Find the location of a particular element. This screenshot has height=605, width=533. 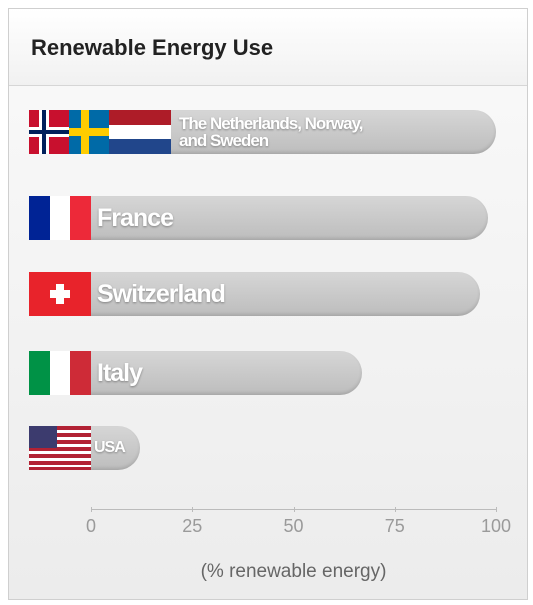

x-tick-label: 25 is located at coordinates (192, 526).